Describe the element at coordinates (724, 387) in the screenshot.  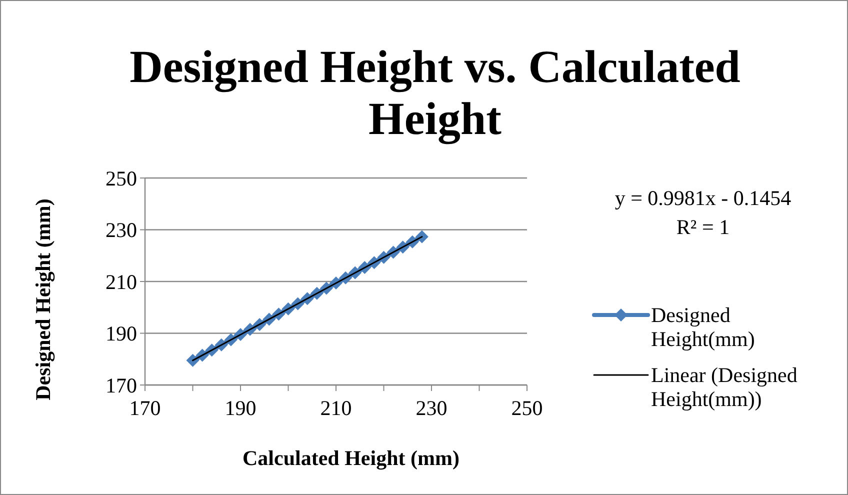
I see `legend-label: Linear (Designed Height(mm))` at that location.